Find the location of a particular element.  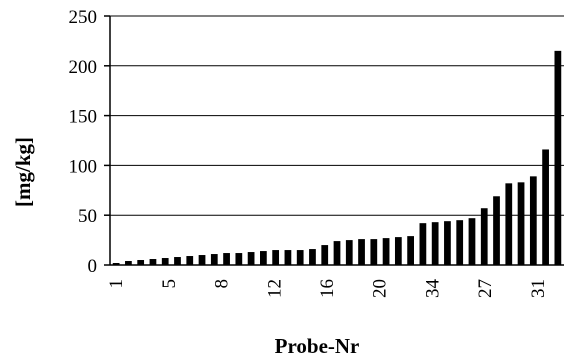

x-tick-label: 31 is located at coordinates (538, 288).